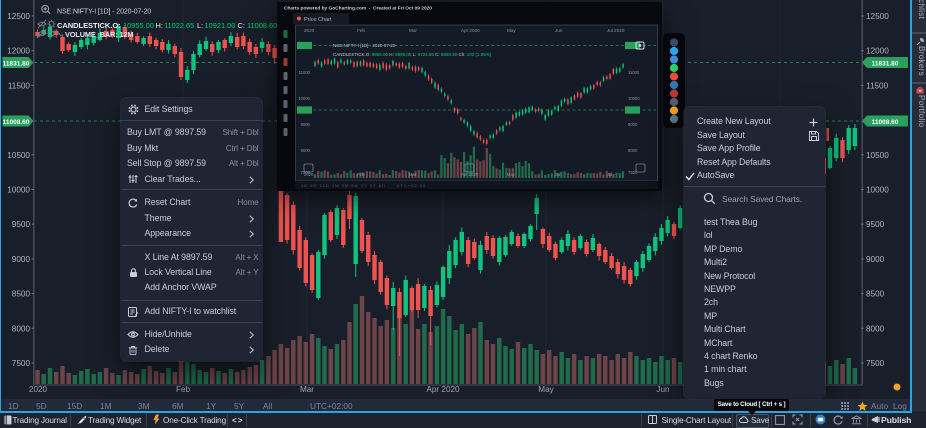 This screenshot has height=428, width=926. What do you see at coordinates (99, 34) in the screenshot?
I see `svg-text: VOLUME_BAR: 12M` at bounding box center [99, 34].